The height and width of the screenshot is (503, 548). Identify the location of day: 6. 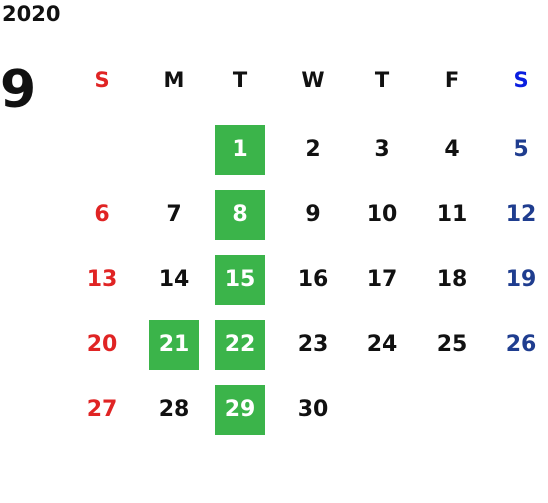
(102, 214).